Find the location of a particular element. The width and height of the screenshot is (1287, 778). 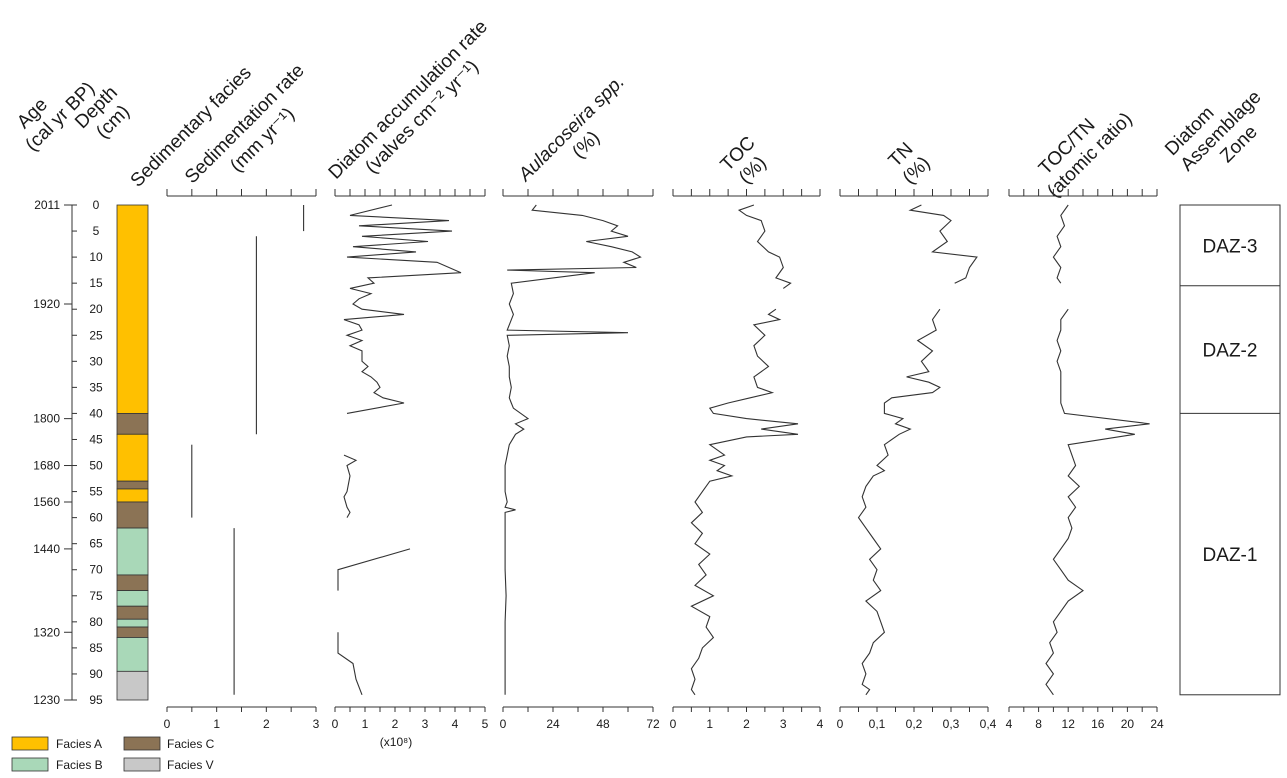

header-zone: Diatom Assemblage Zone is located at coordinates (1213, 131).